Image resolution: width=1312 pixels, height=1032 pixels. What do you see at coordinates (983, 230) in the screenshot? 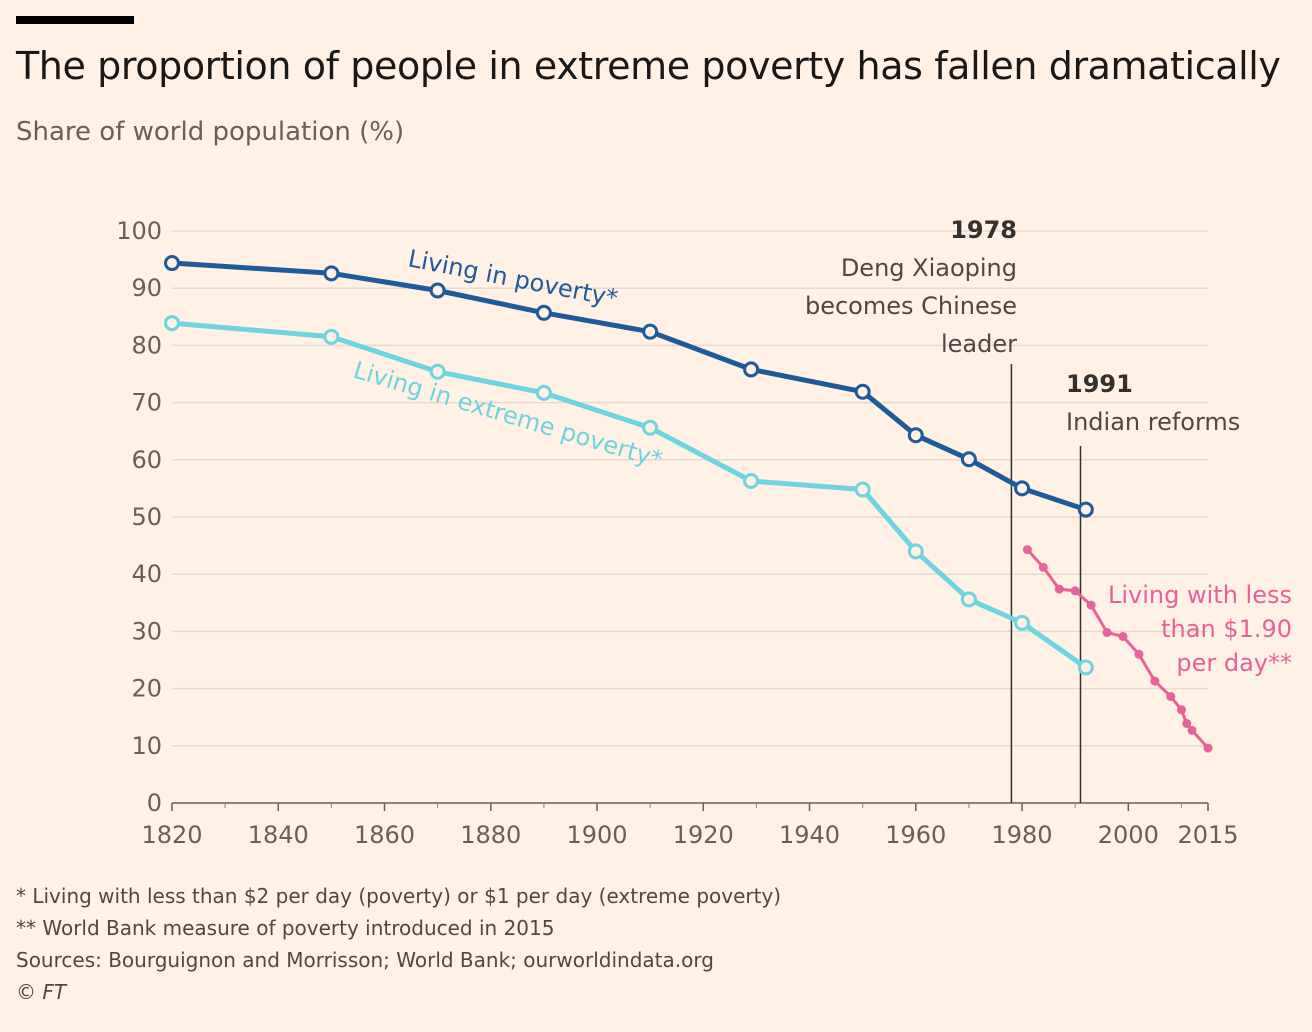
I see `annotation-year-1978: 1978` at bounding box center [983, 230].